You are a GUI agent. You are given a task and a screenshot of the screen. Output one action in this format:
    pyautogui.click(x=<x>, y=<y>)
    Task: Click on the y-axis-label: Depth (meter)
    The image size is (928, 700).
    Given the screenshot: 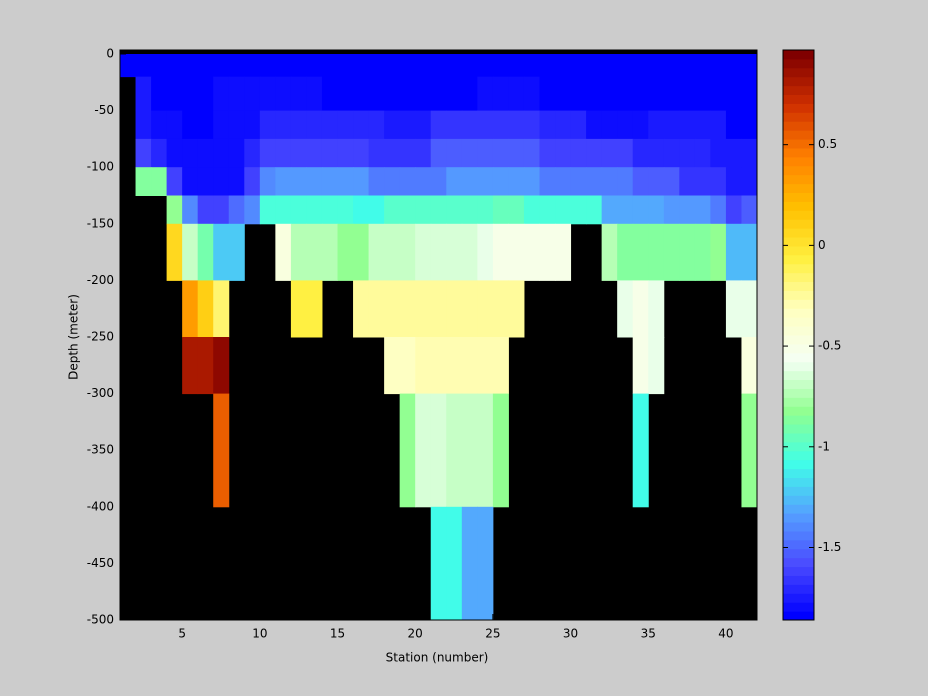 What is the action you would take?
    pyautogui.click(x=74, y=337)
    